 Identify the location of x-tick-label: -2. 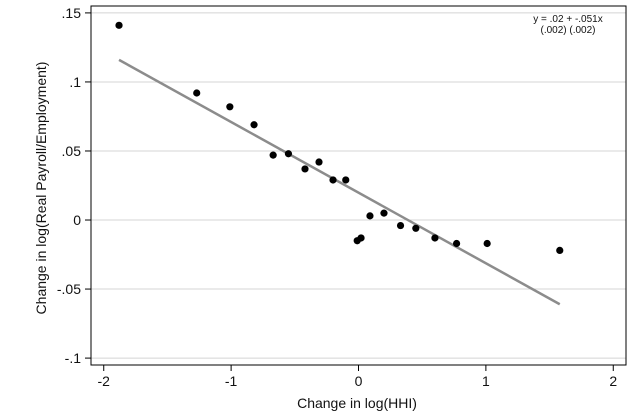
(104, 381).